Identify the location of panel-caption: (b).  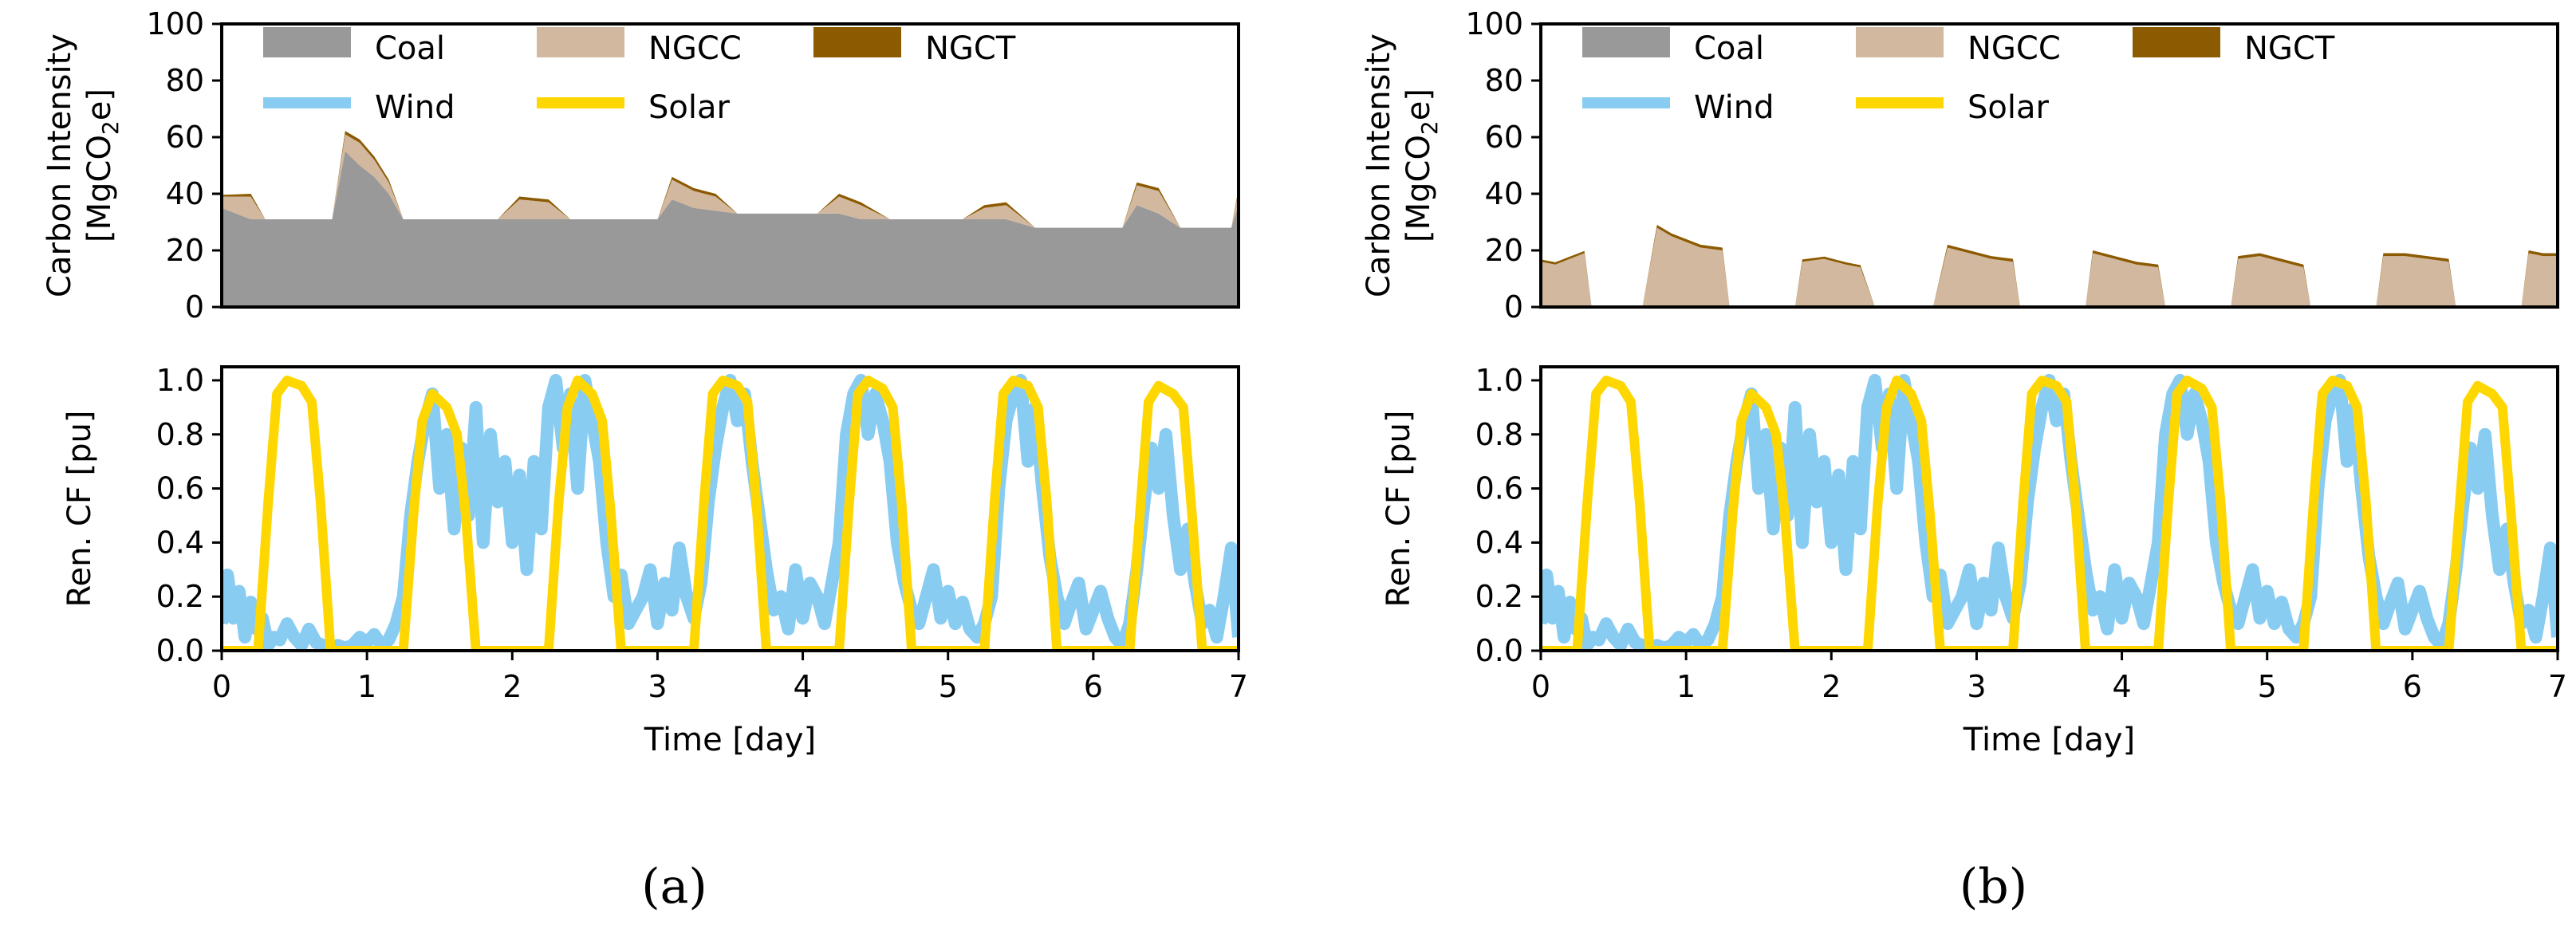
(1993, 887).